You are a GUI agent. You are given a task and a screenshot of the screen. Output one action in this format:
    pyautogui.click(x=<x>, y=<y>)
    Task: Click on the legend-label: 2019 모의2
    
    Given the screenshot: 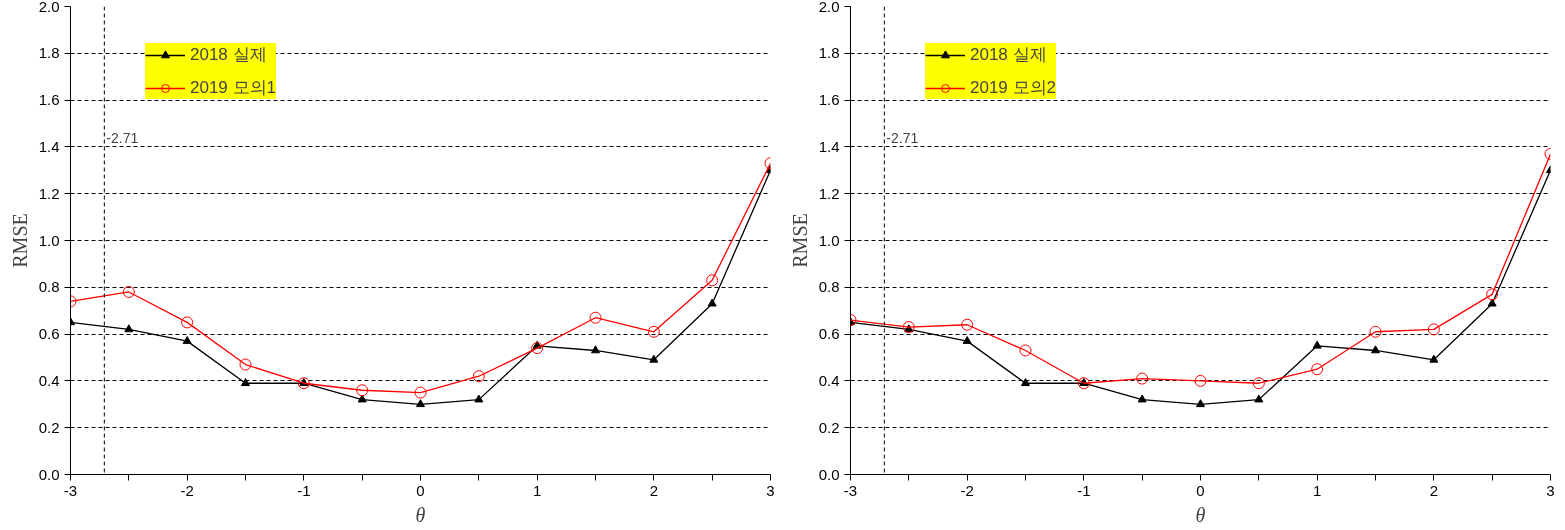 What is the action you would take?
    pyautogui.click(x=1013, y=88)
    